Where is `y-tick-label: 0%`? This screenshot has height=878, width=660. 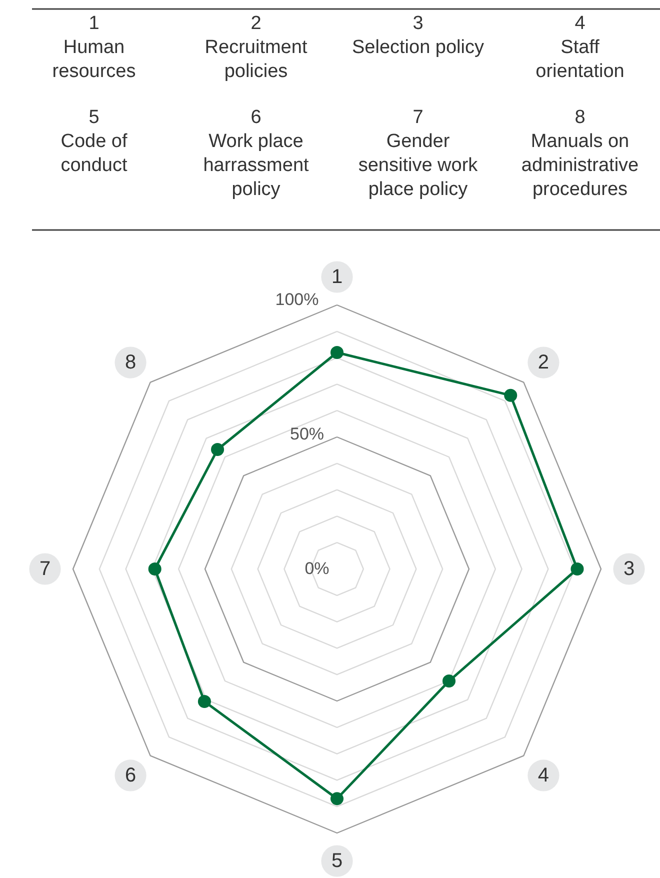
y-tick-label: 0% is located at coordinates (317, 568).